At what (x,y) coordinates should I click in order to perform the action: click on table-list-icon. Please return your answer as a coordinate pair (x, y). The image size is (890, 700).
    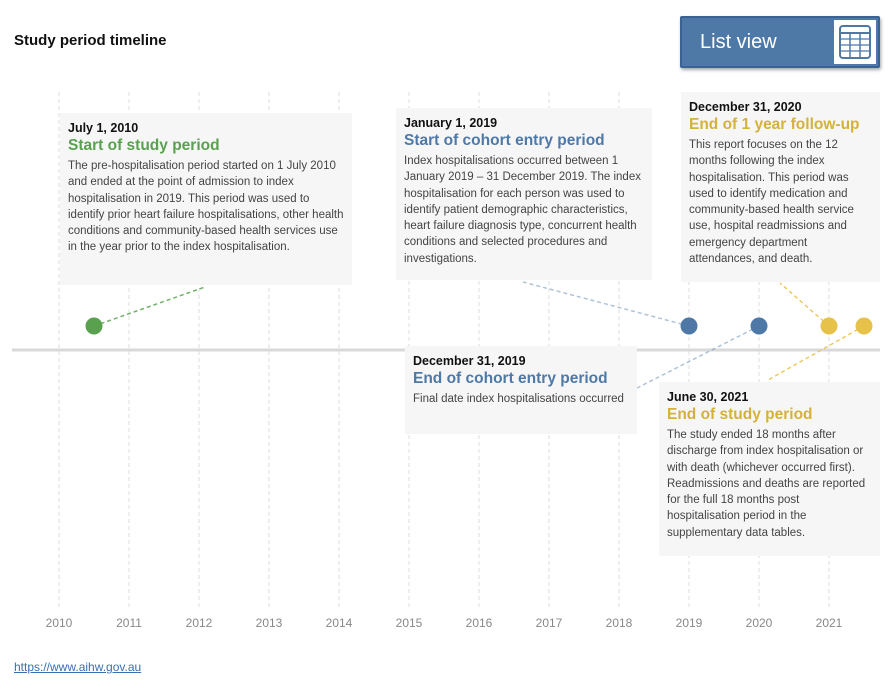
    Looking at the image, I should click on (855, 42).